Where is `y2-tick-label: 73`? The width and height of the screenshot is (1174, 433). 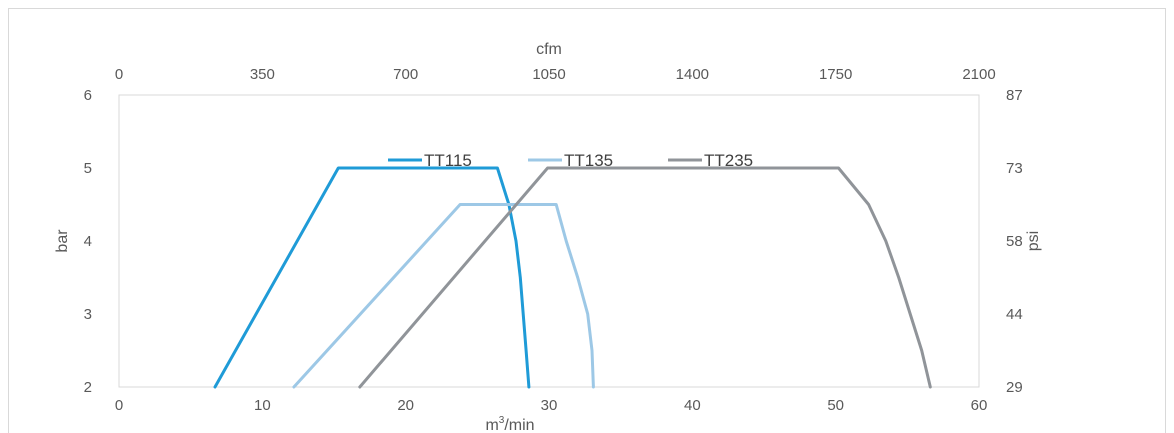
y2-tick-label: 73 is located at coordinates (1014, 168).